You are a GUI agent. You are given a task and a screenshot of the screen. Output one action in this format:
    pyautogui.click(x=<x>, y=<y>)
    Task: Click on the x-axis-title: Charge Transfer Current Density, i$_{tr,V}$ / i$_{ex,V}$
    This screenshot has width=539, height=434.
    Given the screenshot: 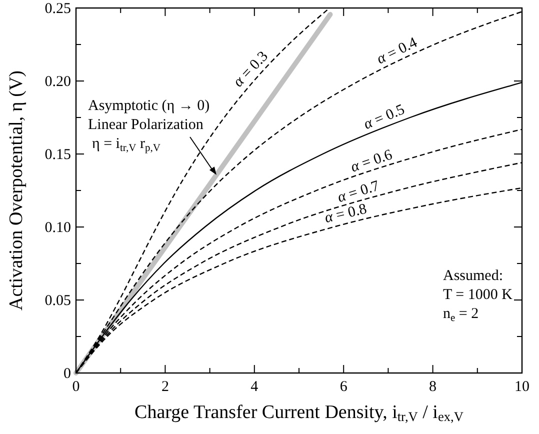 What is the action you would take?
    pyautogui.click(x=299, y=413)
    